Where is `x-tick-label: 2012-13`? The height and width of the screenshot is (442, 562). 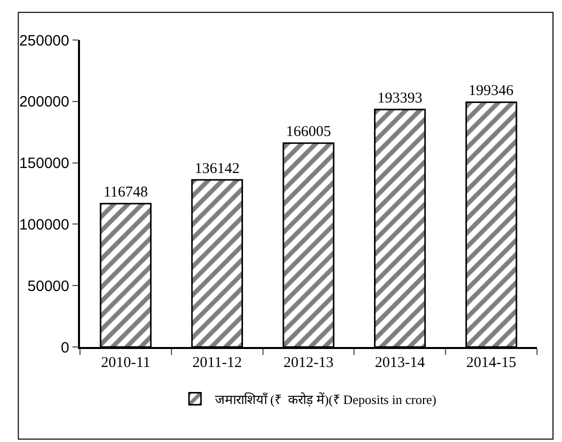 x-tick-label: 2012-13 is located at coordinates (309, 362).